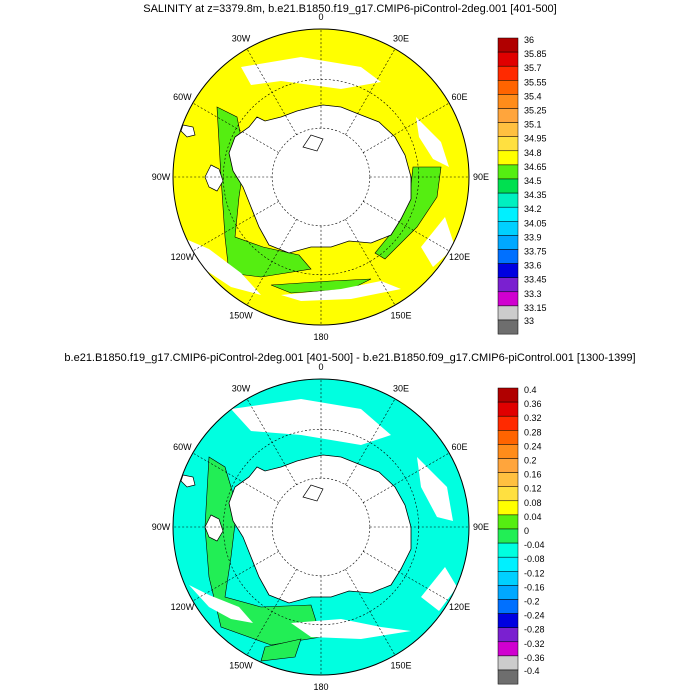  I want to click on longitude-label: 90W, so click(161, 177).